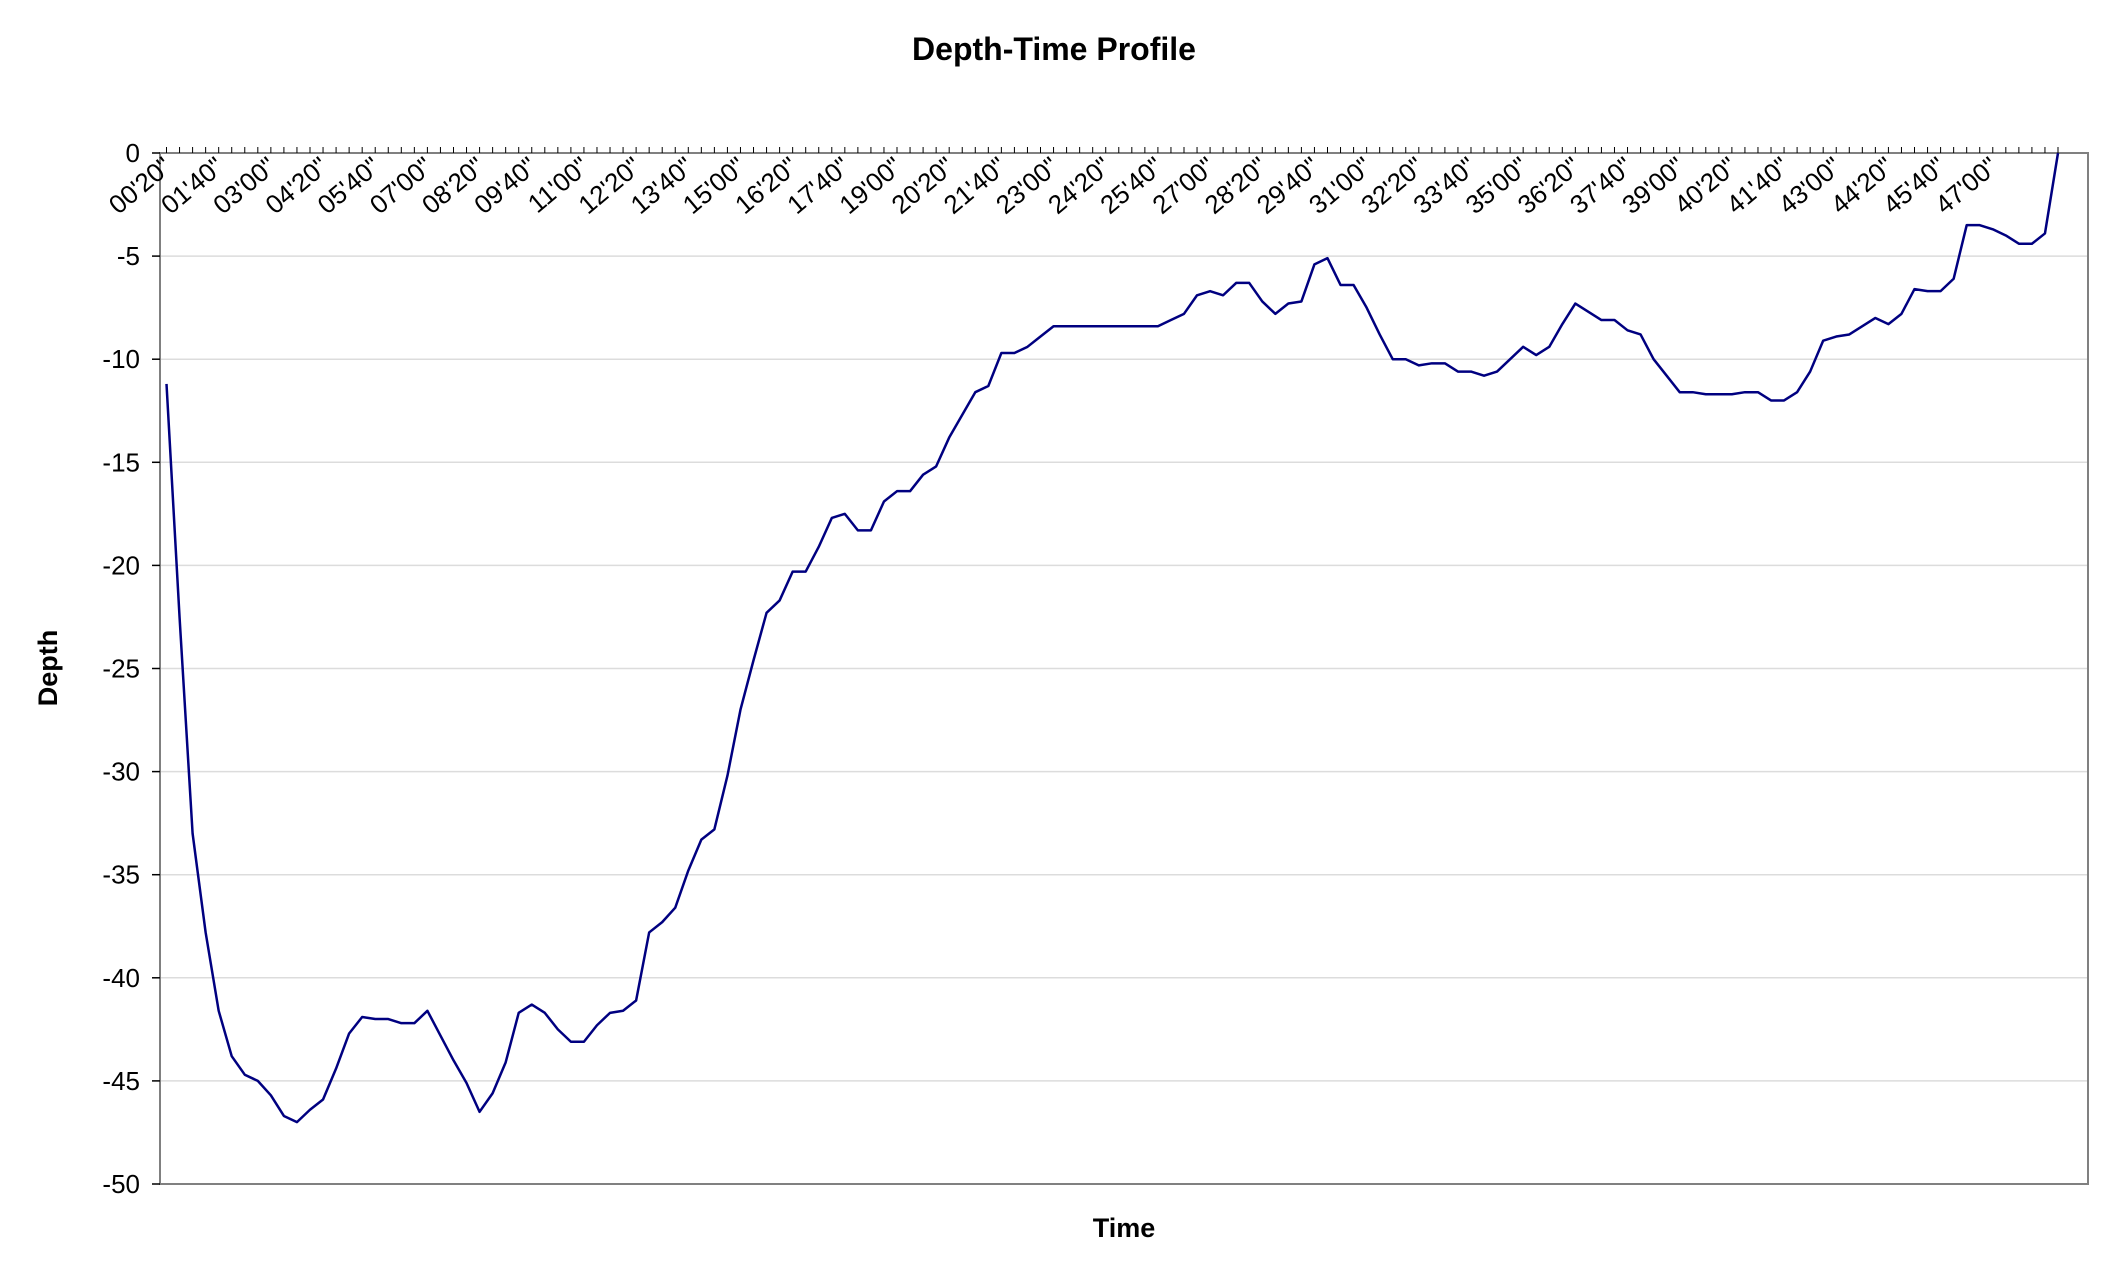 This screenshot has height=1268, width=2108. I want to click on y-axis-title: Depth, so click(48, 668).